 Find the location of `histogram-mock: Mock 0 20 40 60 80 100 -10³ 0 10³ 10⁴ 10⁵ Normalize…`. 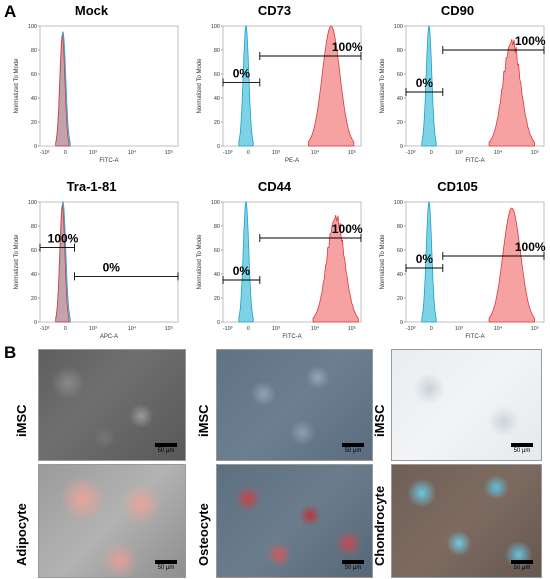

histogram-mock: Mock 0 20 40 60 80 100 -10³ 0 10³ 10⁴ 10⁵ Normalize… is located at coordinates (91, 84).